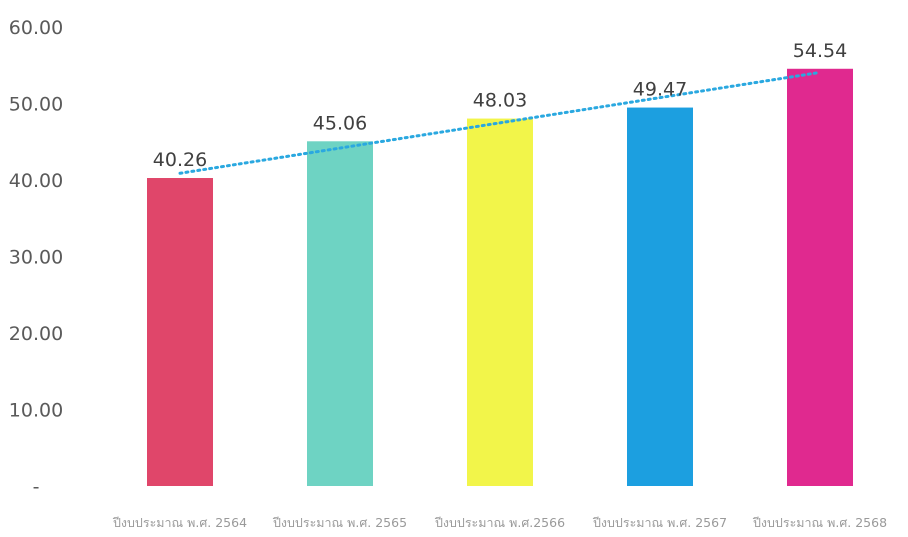 The image size is (908, 537). What do you see at coordinates (820, 51) in the screenshot?
I see `data-label: 54.54` at bounding box center [820, 51].